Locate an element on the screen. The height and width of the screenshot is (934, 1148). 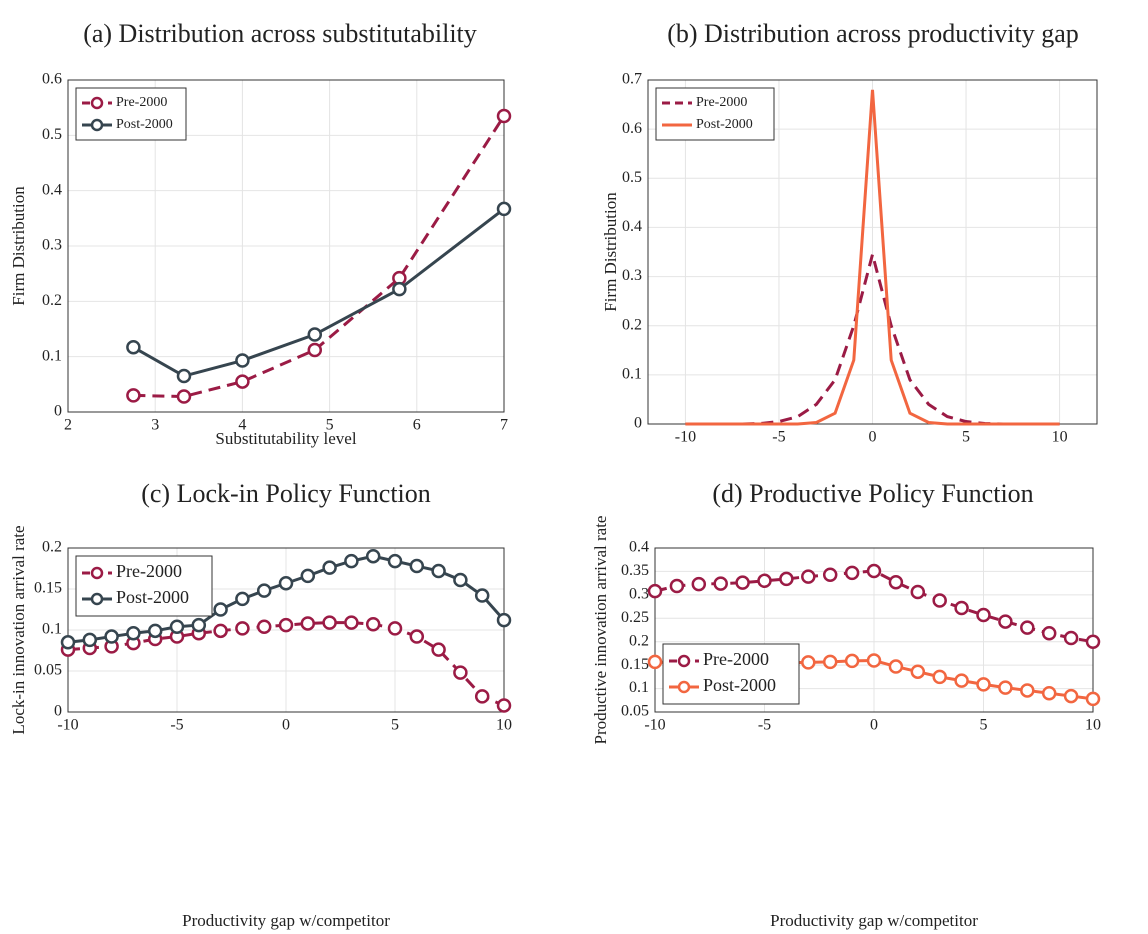
chart-title: (a) Distribution across substitutability is located at coordinates (280, 33).